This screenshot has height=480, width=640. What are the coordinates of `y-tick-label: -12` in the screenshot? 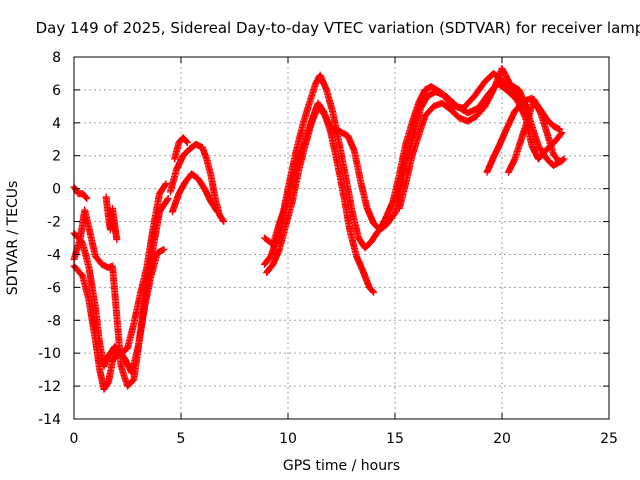 It's located at (49, 387).